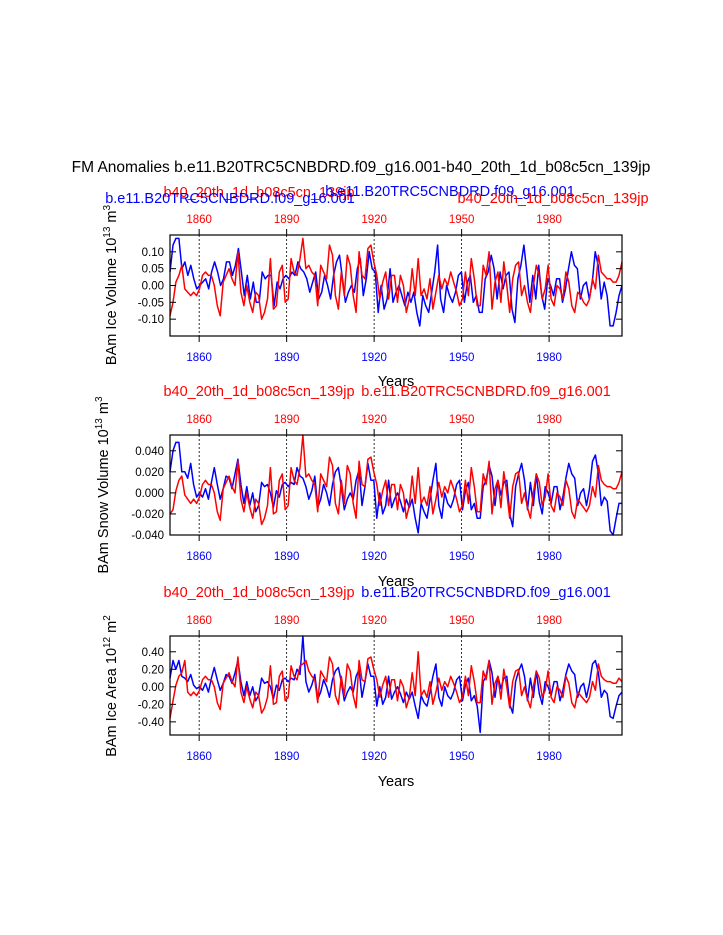  I want to click on y-tick-label: 0.10, so click(153, 253).